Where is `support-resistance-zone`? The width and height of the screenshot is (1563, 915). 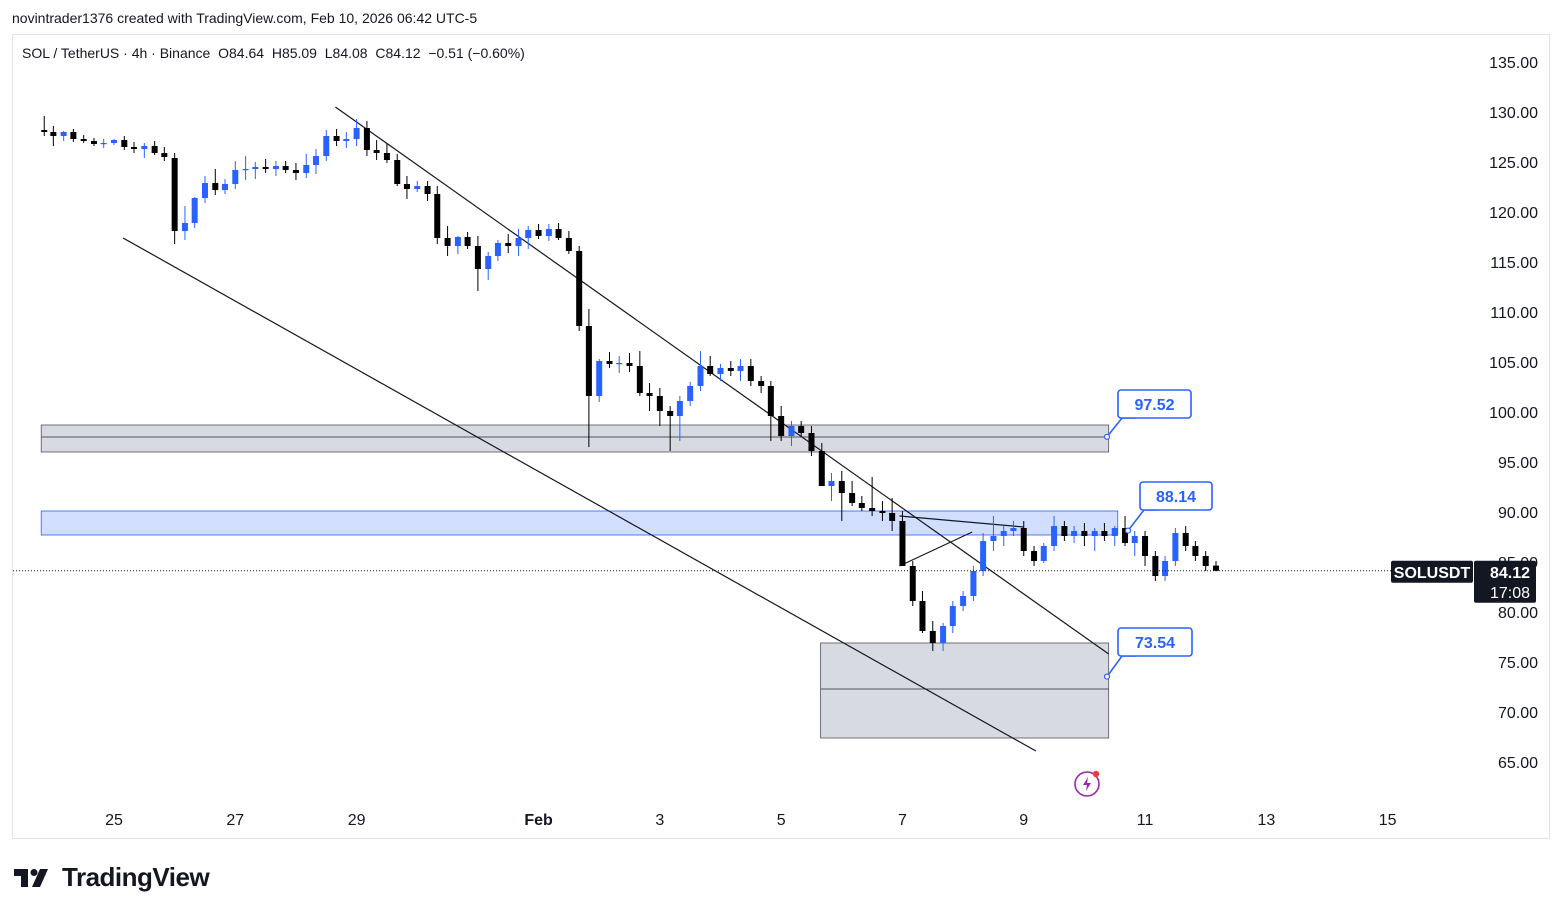 support-resistance-zone is located at coordinates (579, 523).